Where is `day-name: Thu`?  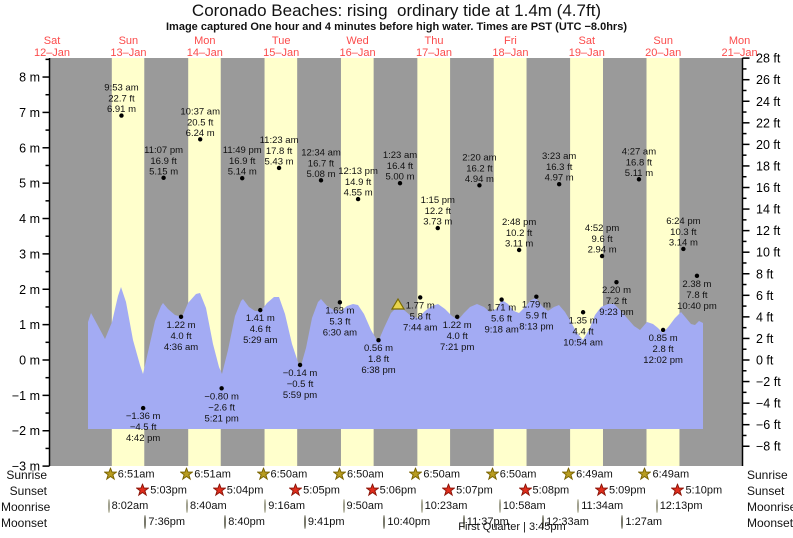
day-name: Thu is located at coordinates (434, 41).